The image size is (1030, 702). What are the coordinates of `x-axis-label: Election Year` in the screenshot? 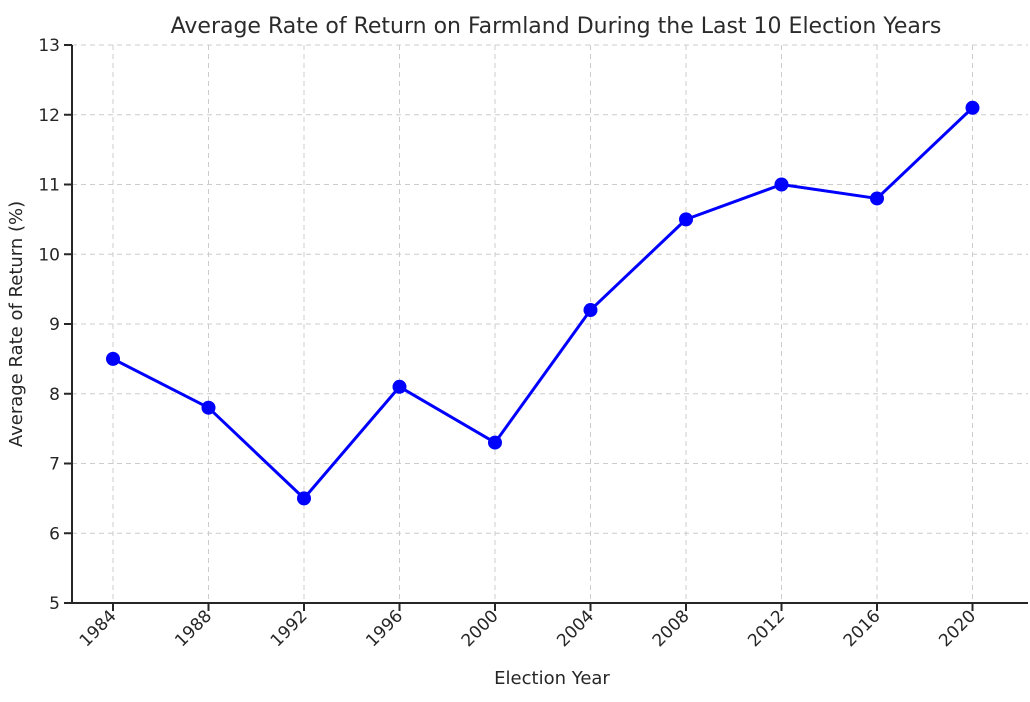 It's located at (552, 678).